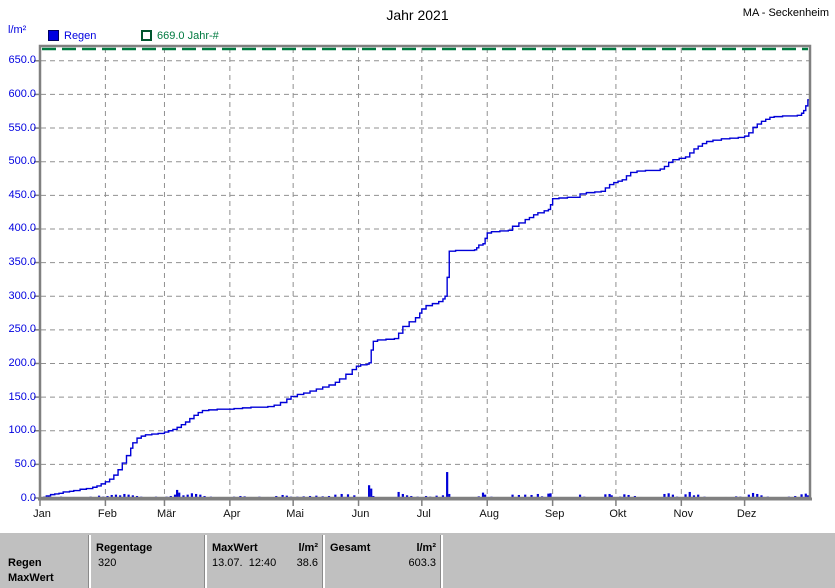  What do you see at coordinates (22, 127) in the screenshot?
I see `y-tick-label: 550.0` at bounding box center [22, 127].